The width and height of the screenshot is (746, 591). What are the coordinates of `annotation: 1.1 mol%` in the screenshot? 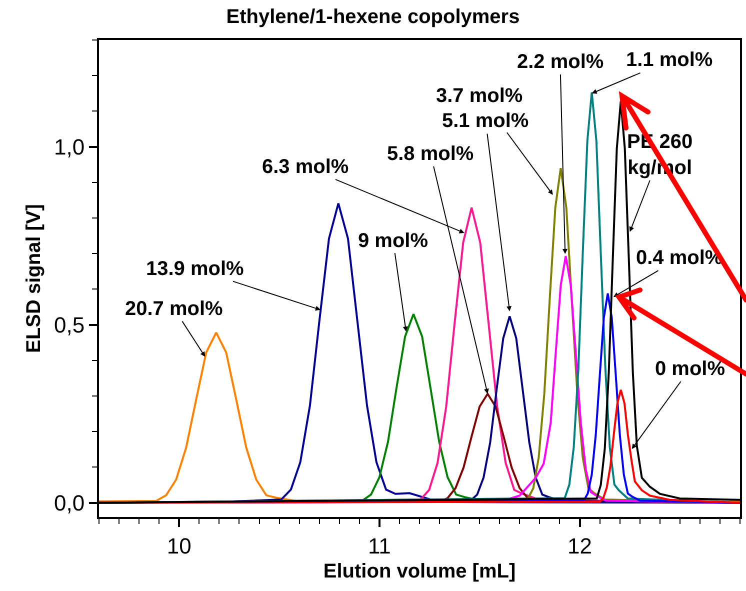 It's located at (669, 60).